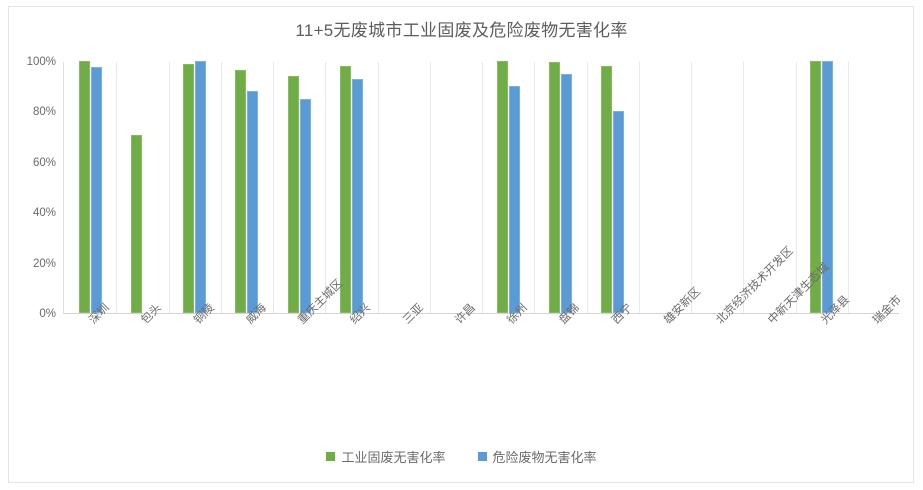 This screenshot has width=923, height=490. Describe the element at coordinates (44, 263) in the screenshot. I see `y-axis-tick: 20%` at that location.